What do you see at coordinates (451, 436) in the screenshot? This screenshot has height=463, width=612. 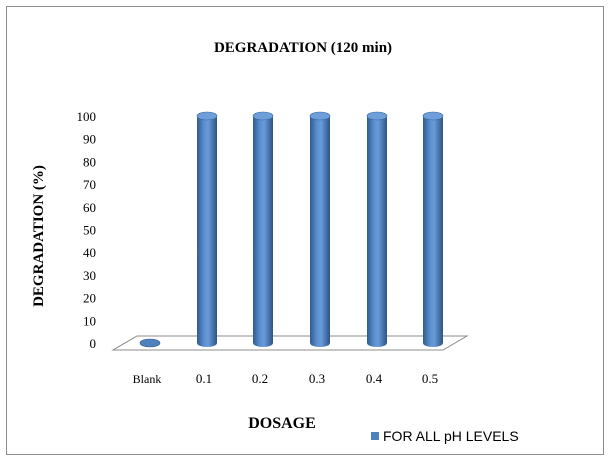 I see `legend-label: FOR ALL pH LEVELS` at bounding box center [451, 436].